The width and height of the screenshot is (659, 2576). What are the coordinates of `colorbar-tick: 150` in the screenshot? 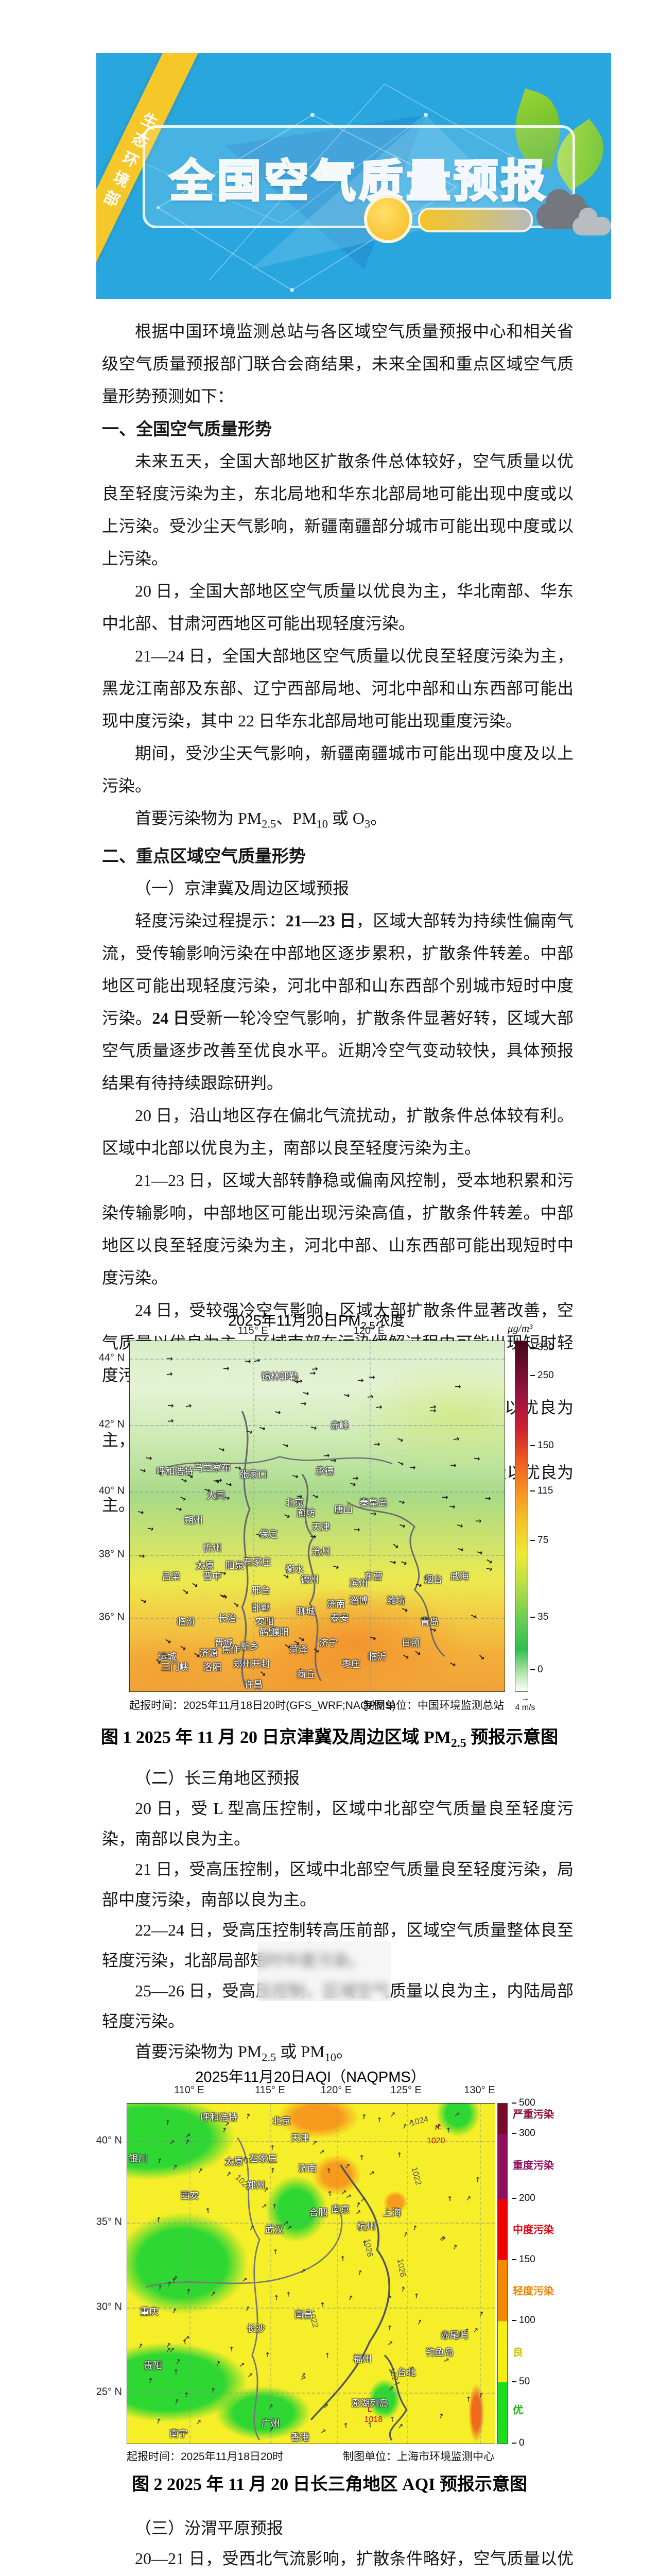 It's located at (542, 1445).